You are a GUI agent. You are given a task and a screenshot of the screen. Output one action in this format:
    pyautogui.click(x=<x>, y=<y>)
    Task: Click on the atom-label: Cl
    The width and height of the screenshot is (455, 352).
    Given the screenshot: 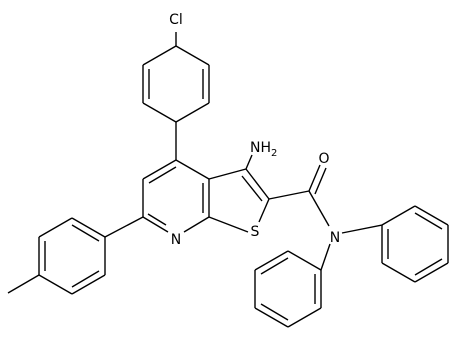 What is the action you would take?
    pyautogui.click(x=176, y=20)
    